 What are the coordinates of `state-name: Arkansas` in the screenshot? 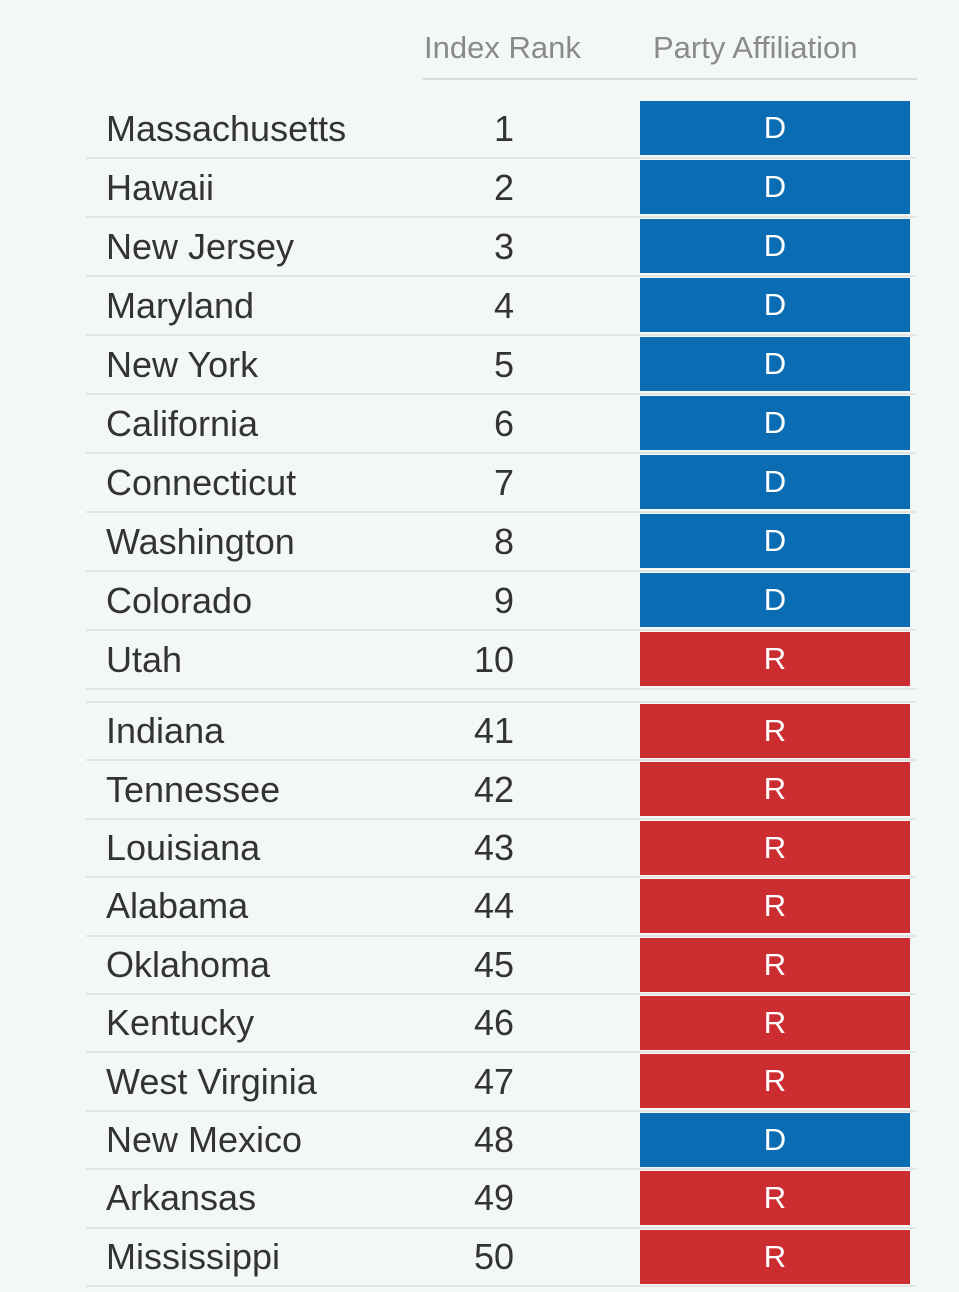 It's located at (181, 1198).